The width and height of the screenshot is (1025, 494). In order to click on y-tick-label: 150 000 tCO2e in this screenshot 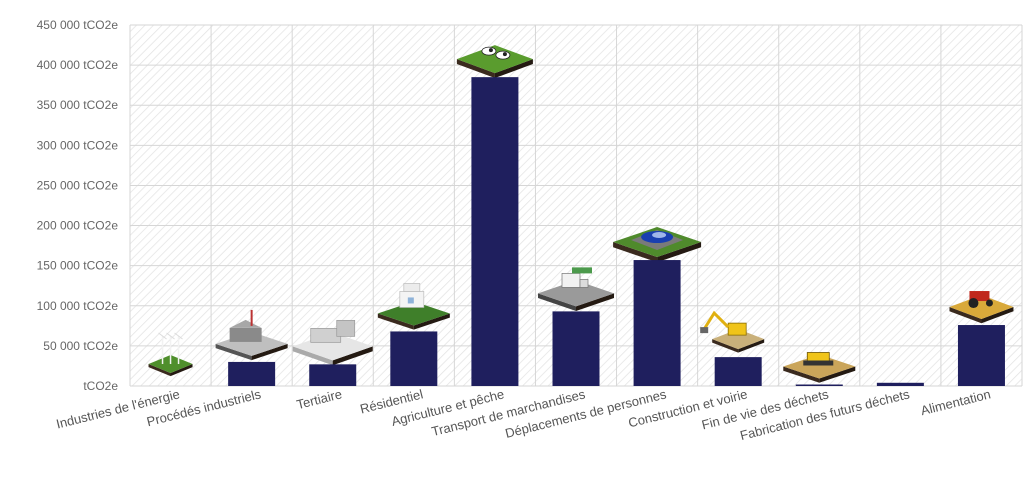, I will do `click(78, 266)`.